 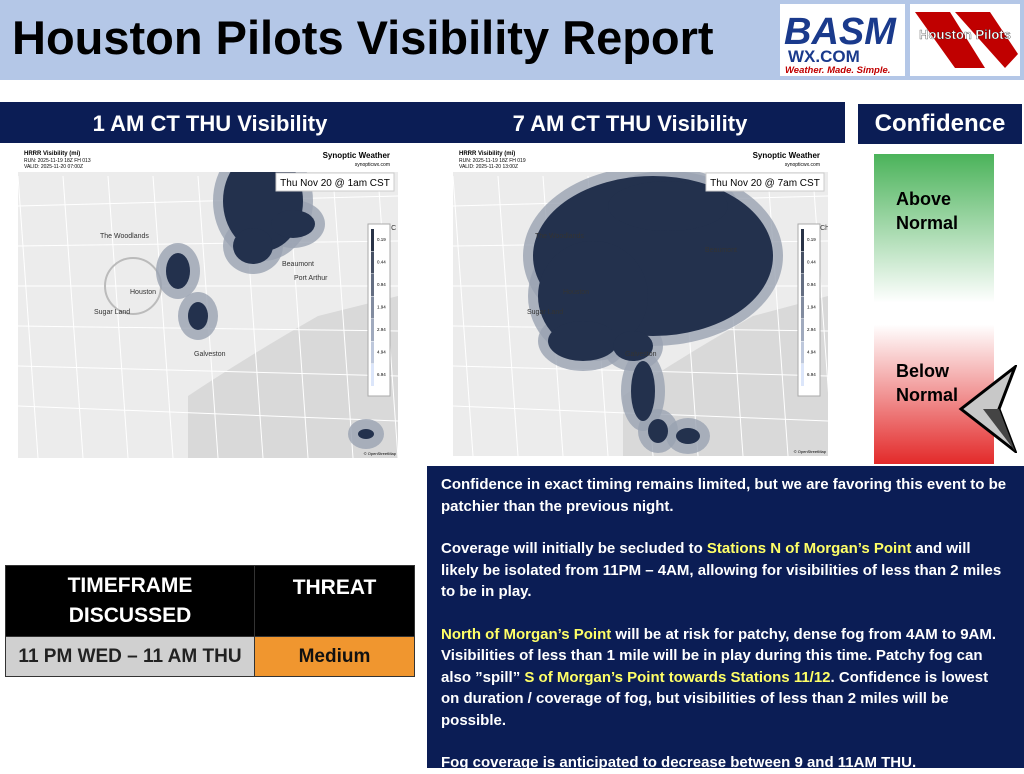 I want to click on sea, so click(x=293, y=377).